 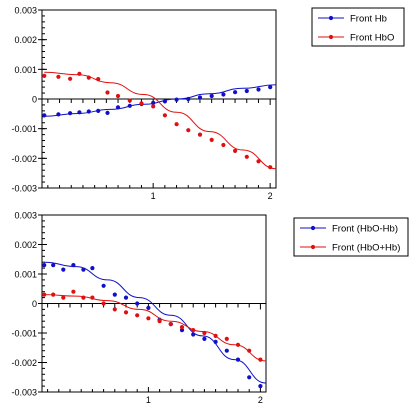 I want to click on legend-label-2: Front (HbO+Hb), so click(x=366, y=248).